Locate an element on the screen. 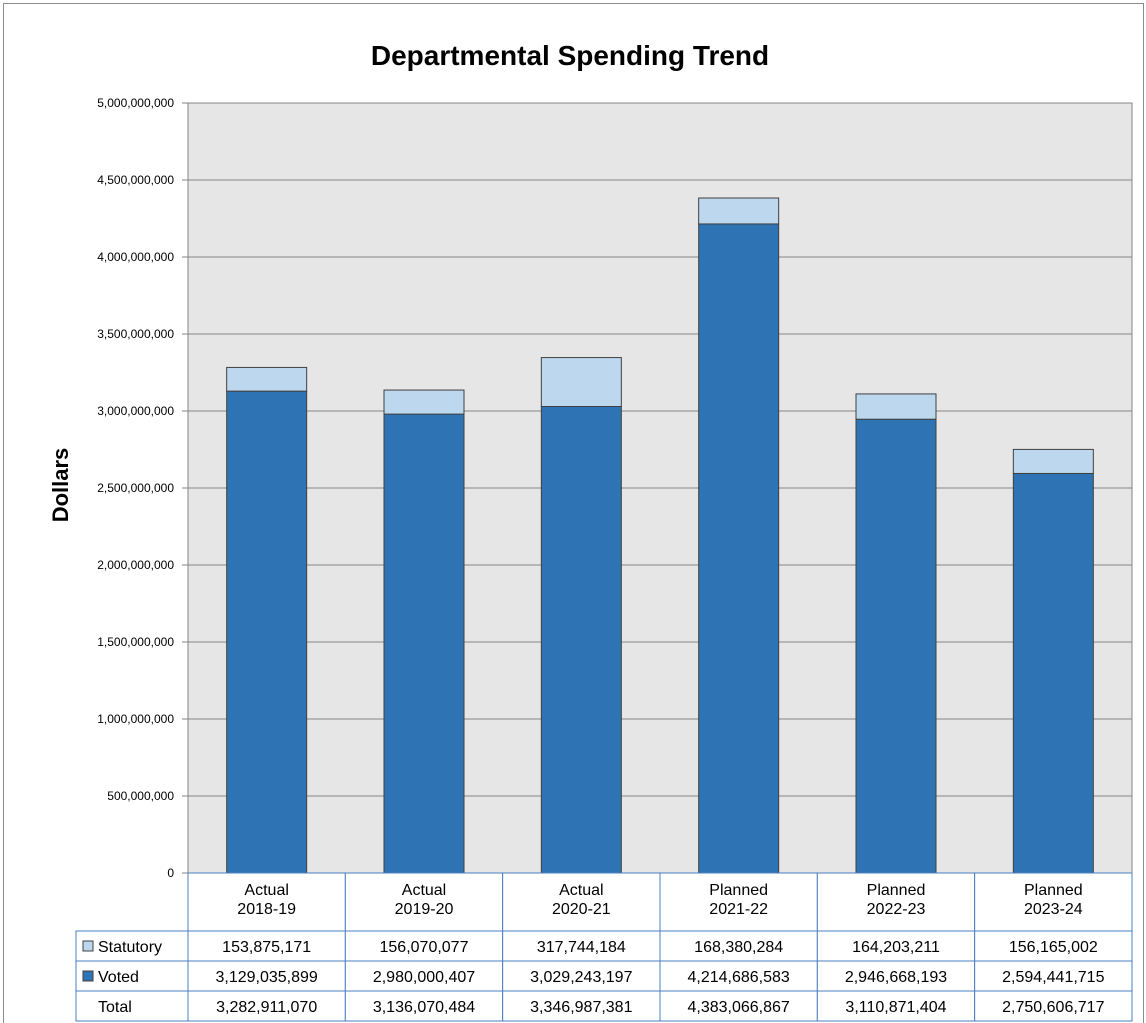 The image size is (1146, 1023). legend-swatch-voted is located at coordinates (88, 976).